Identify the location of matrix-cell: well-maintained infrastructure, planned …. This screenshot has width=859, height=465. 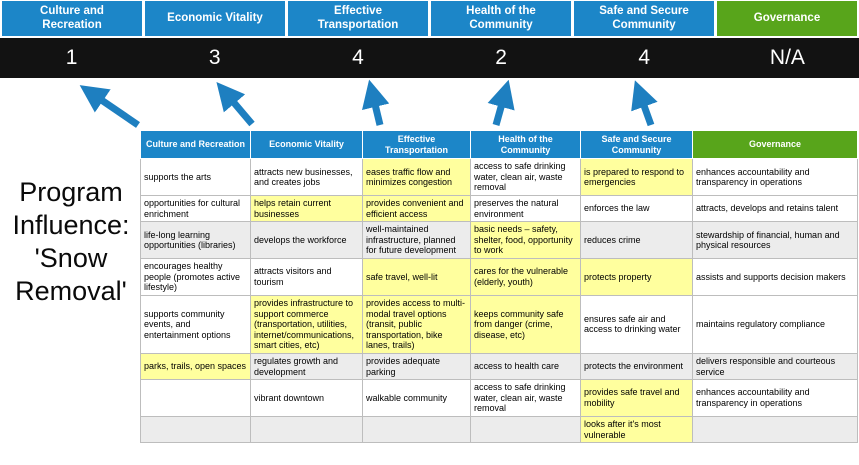
(416, 240).